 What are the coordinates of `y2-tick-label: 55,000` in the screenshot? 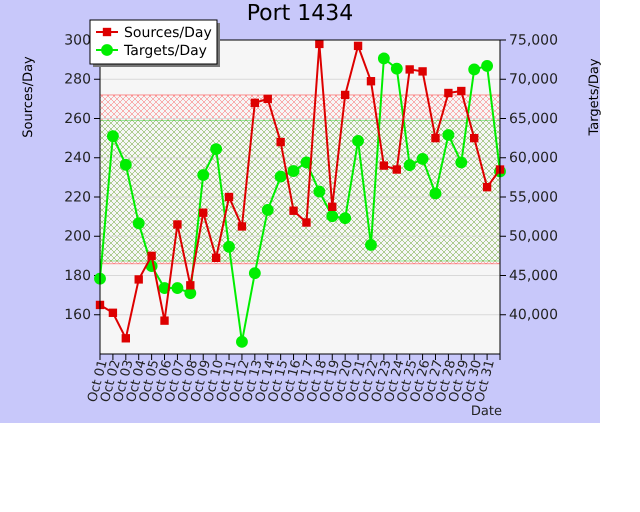 It's located at (533, 197).